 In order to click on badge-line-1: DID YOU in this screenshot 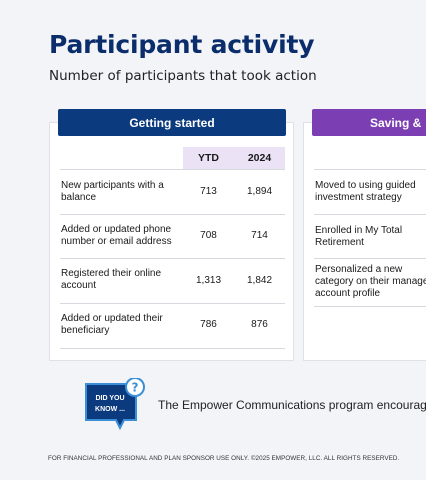, I will do `click(109, 398)`.